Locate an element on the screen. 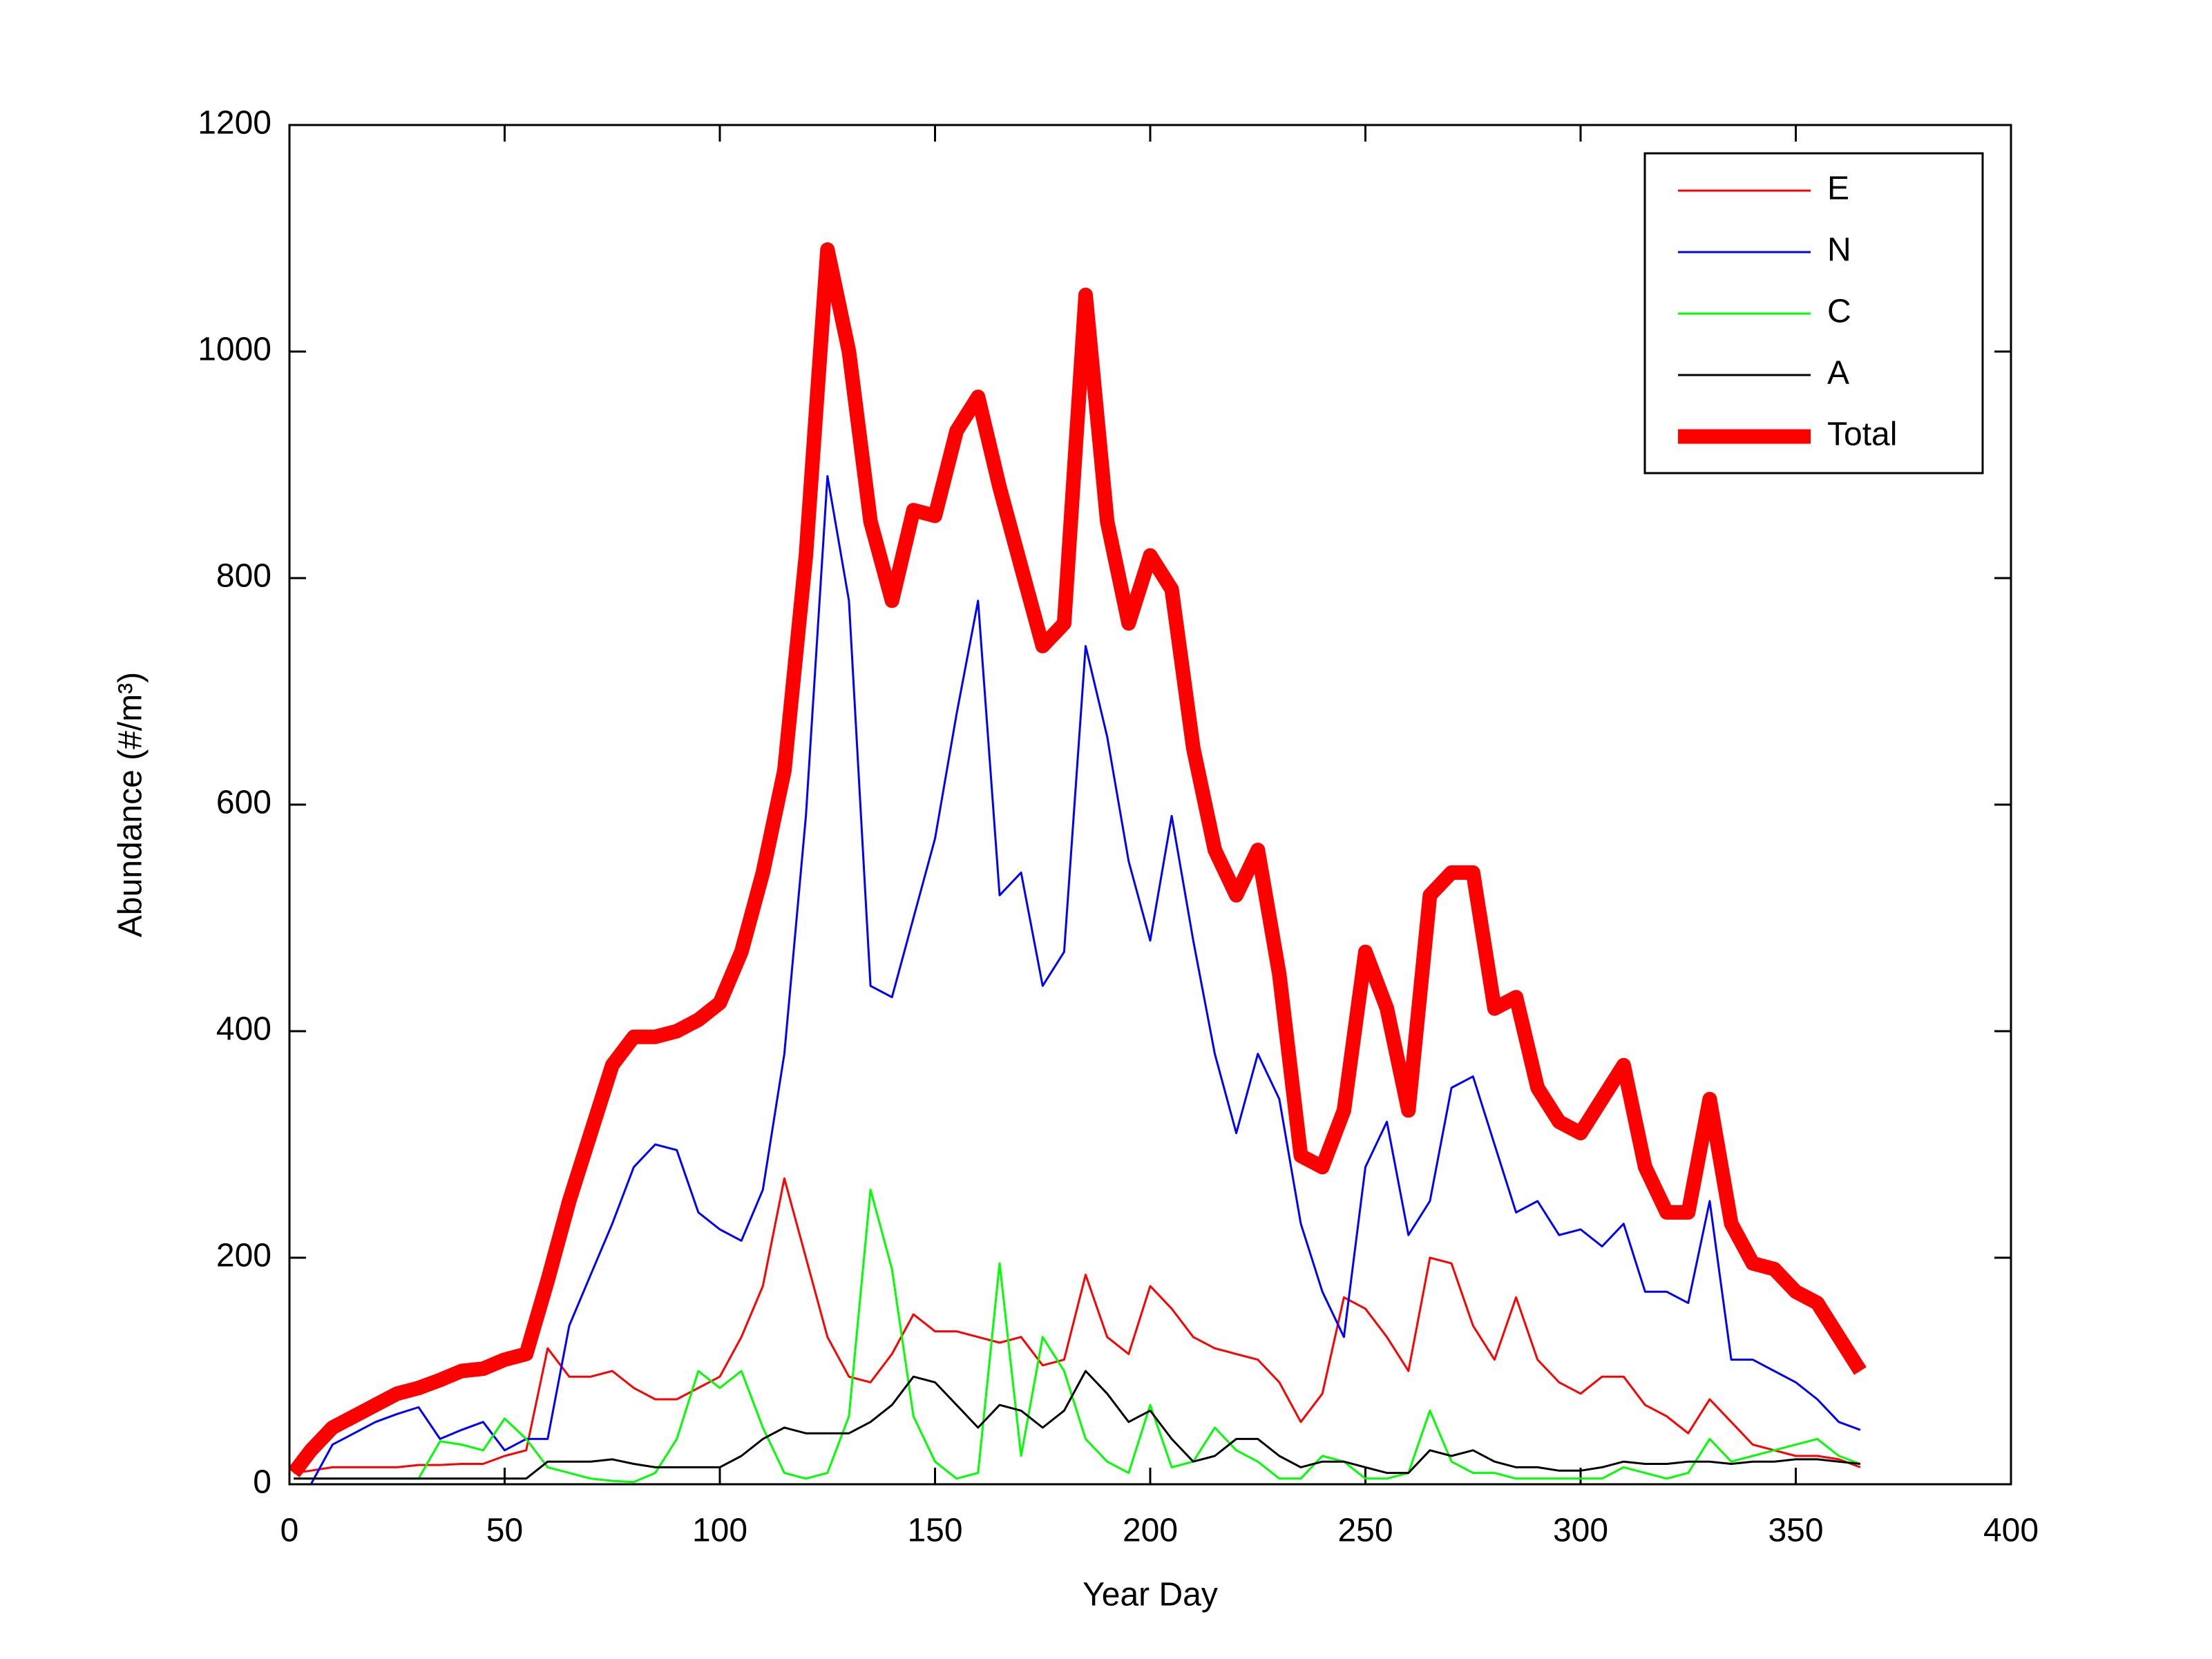 The height and width of the screenshot is (1659, 2212). x-tick-label: 50 is located at coordinates (504, 1531).